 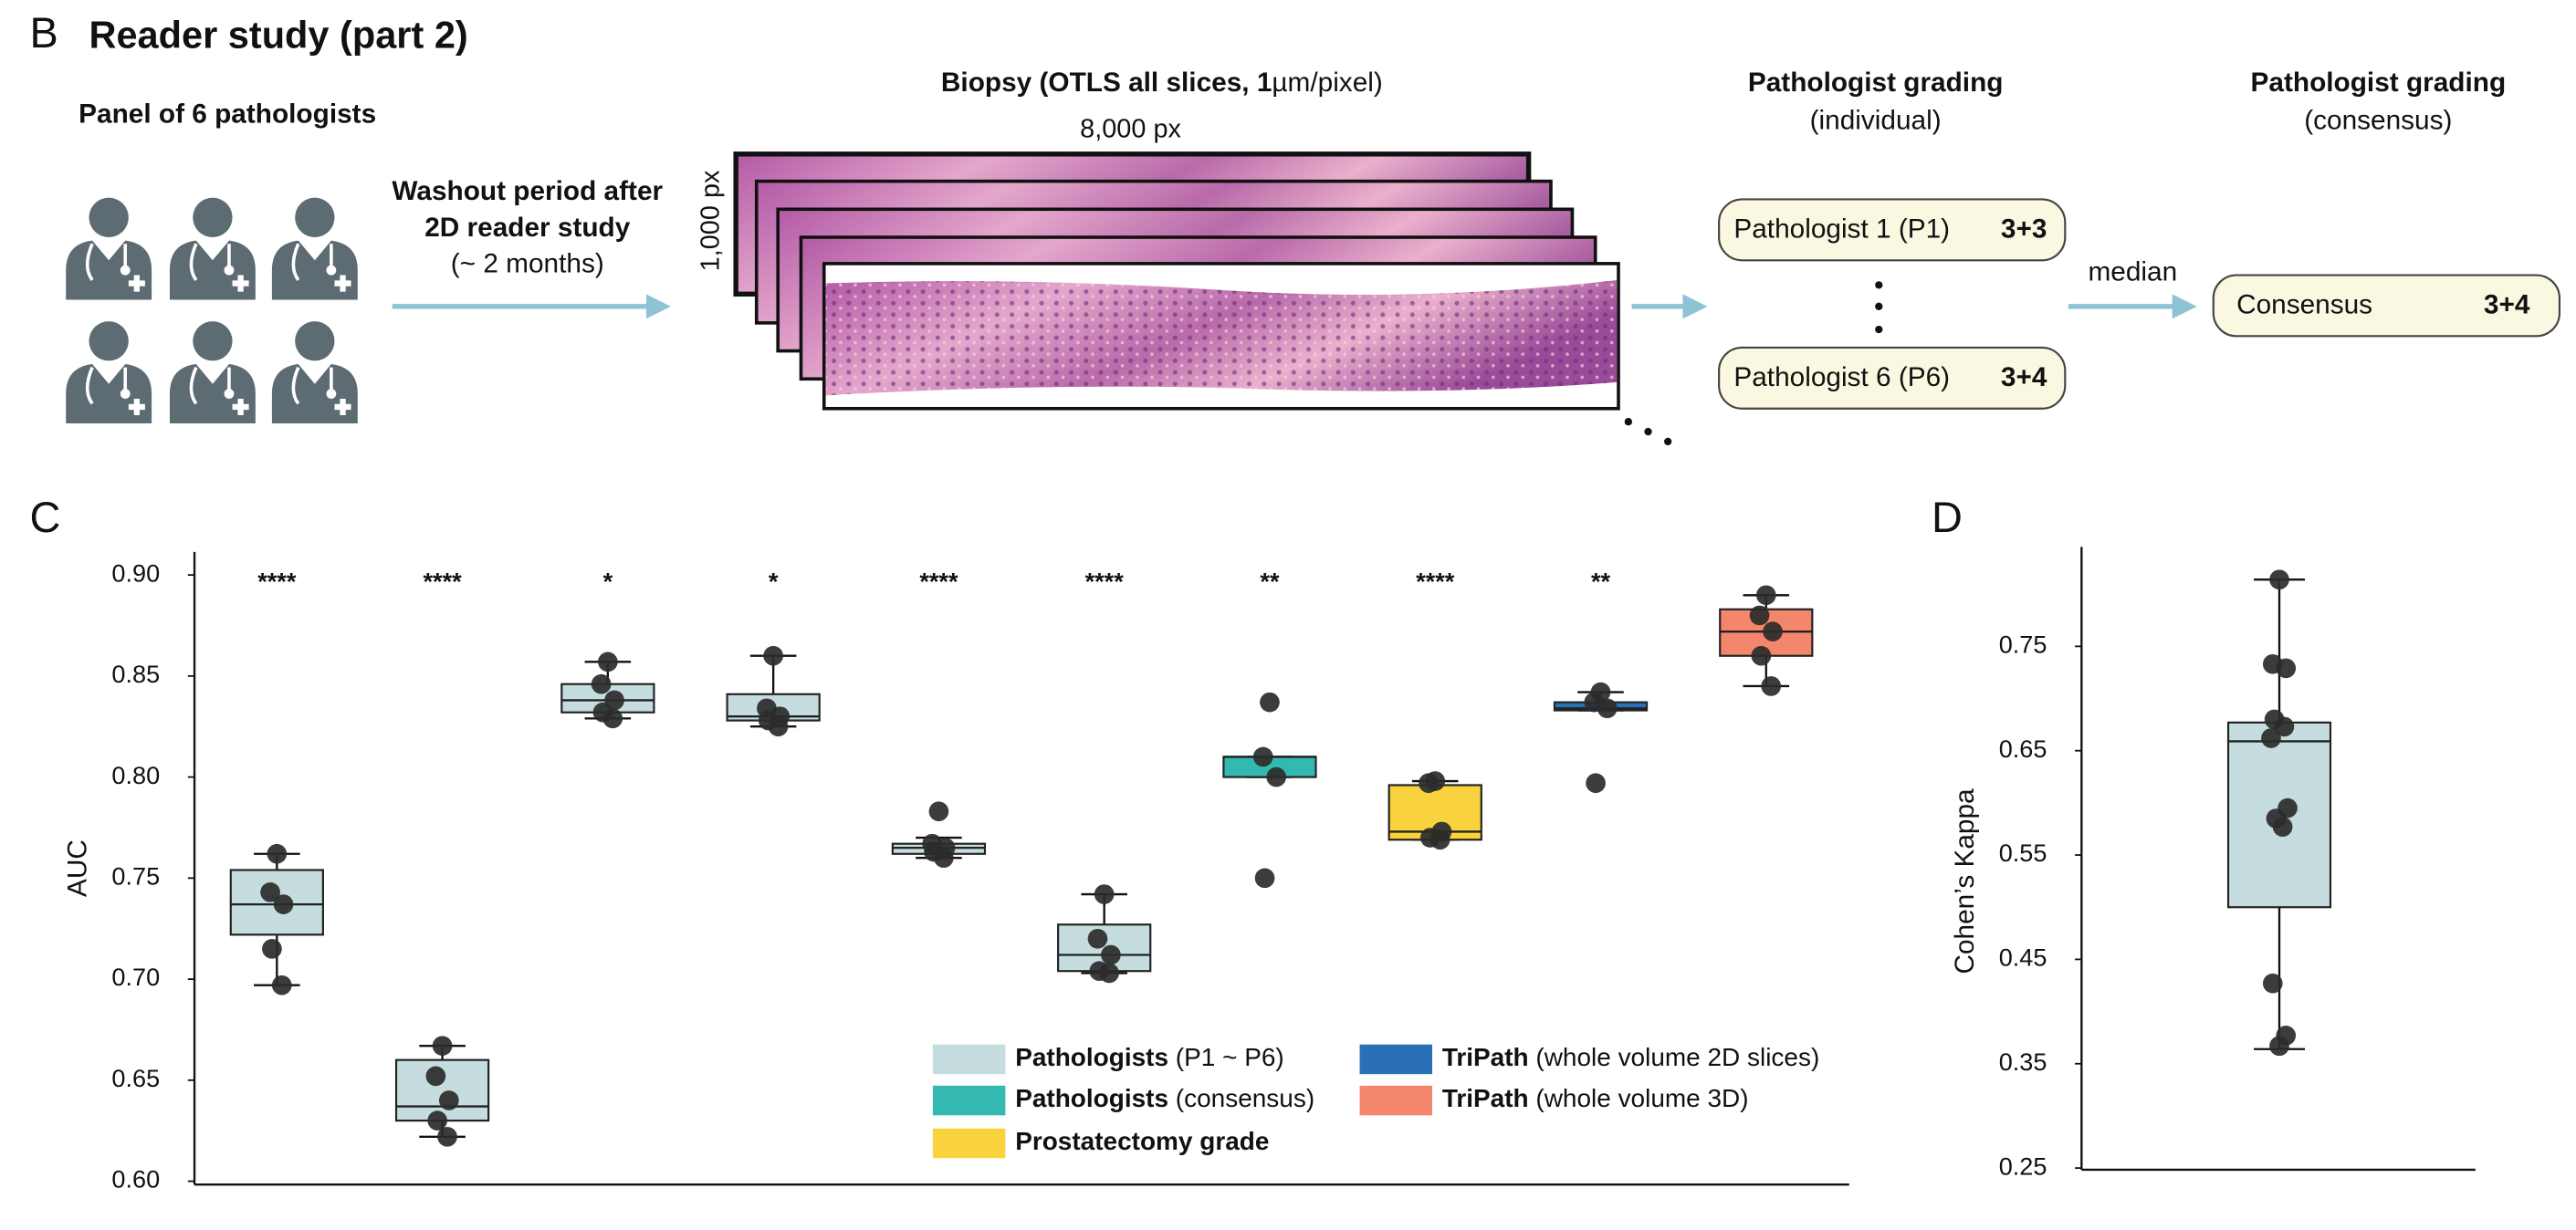 I want to click on y-tick-label: 0.90, so click(x=136, y=572).